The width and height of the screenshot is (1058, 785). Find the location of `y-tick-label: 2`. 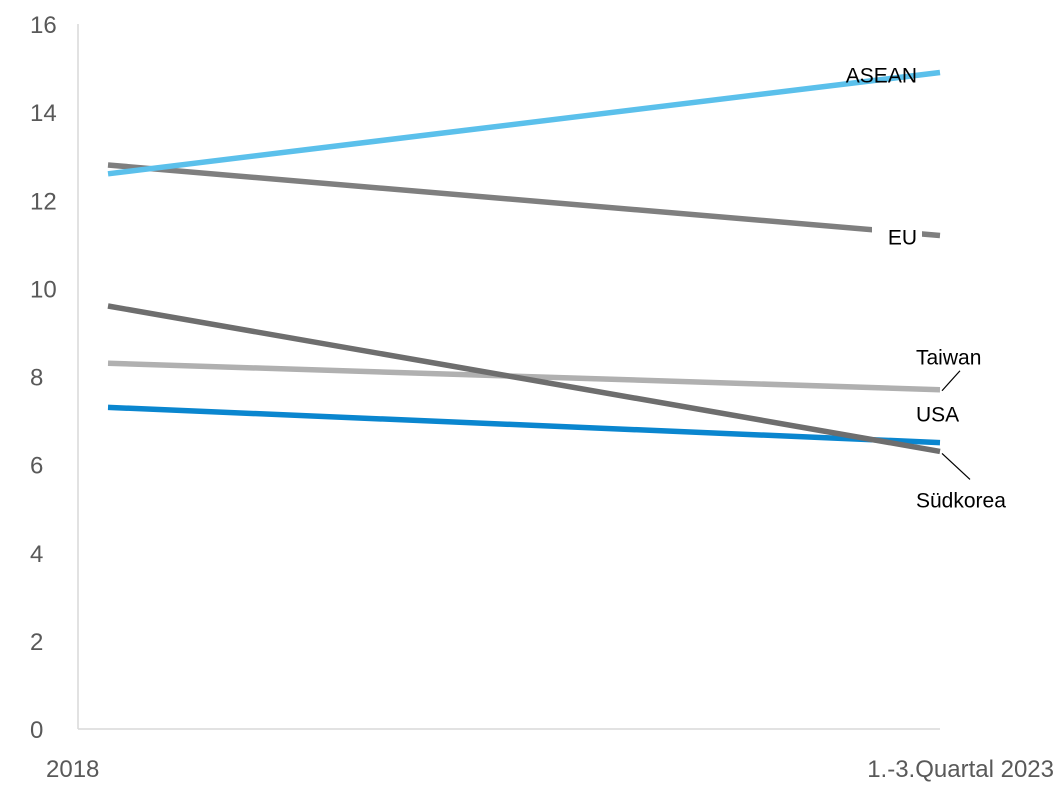

y-tick-label: 2 is located at coordinates (36, 642).